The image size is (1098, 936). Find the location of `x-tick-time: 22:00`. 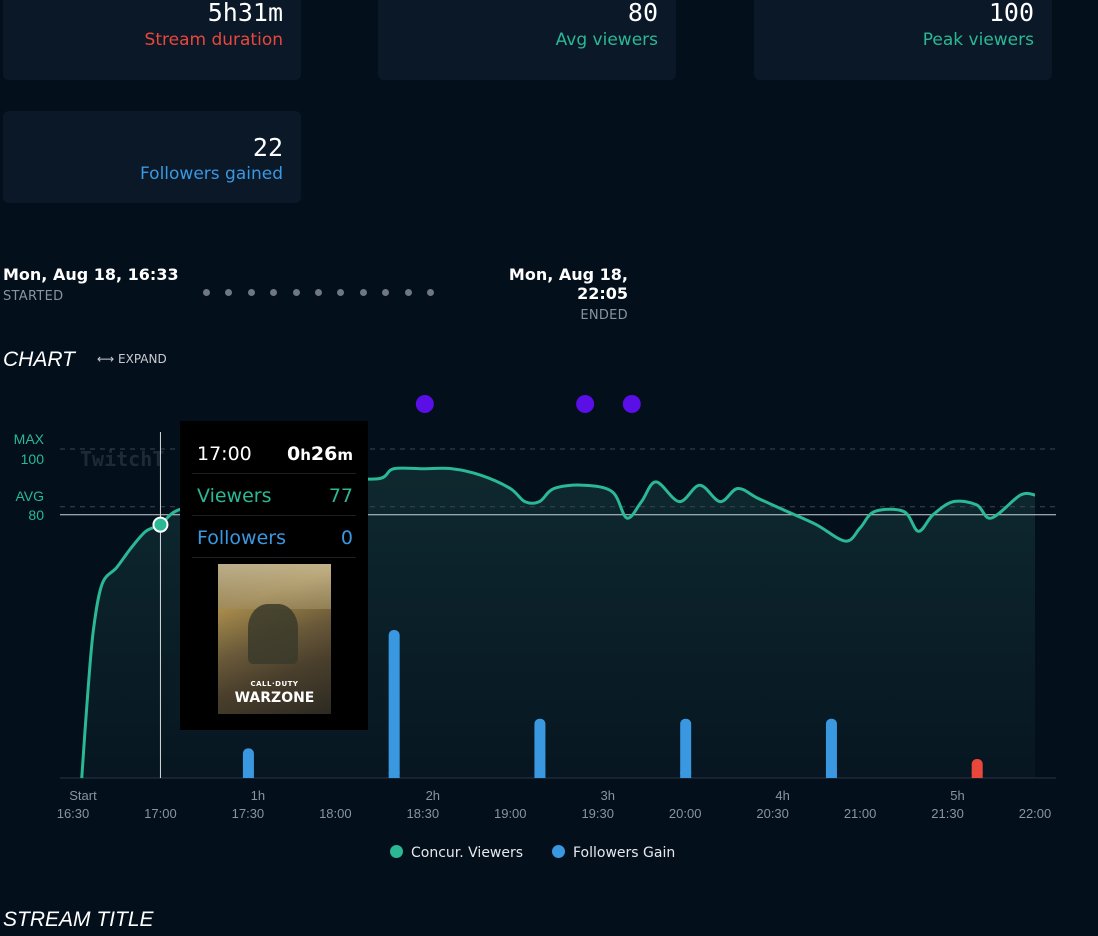

x-tick-time: 22:00 is located at coordinates (1035, 813).